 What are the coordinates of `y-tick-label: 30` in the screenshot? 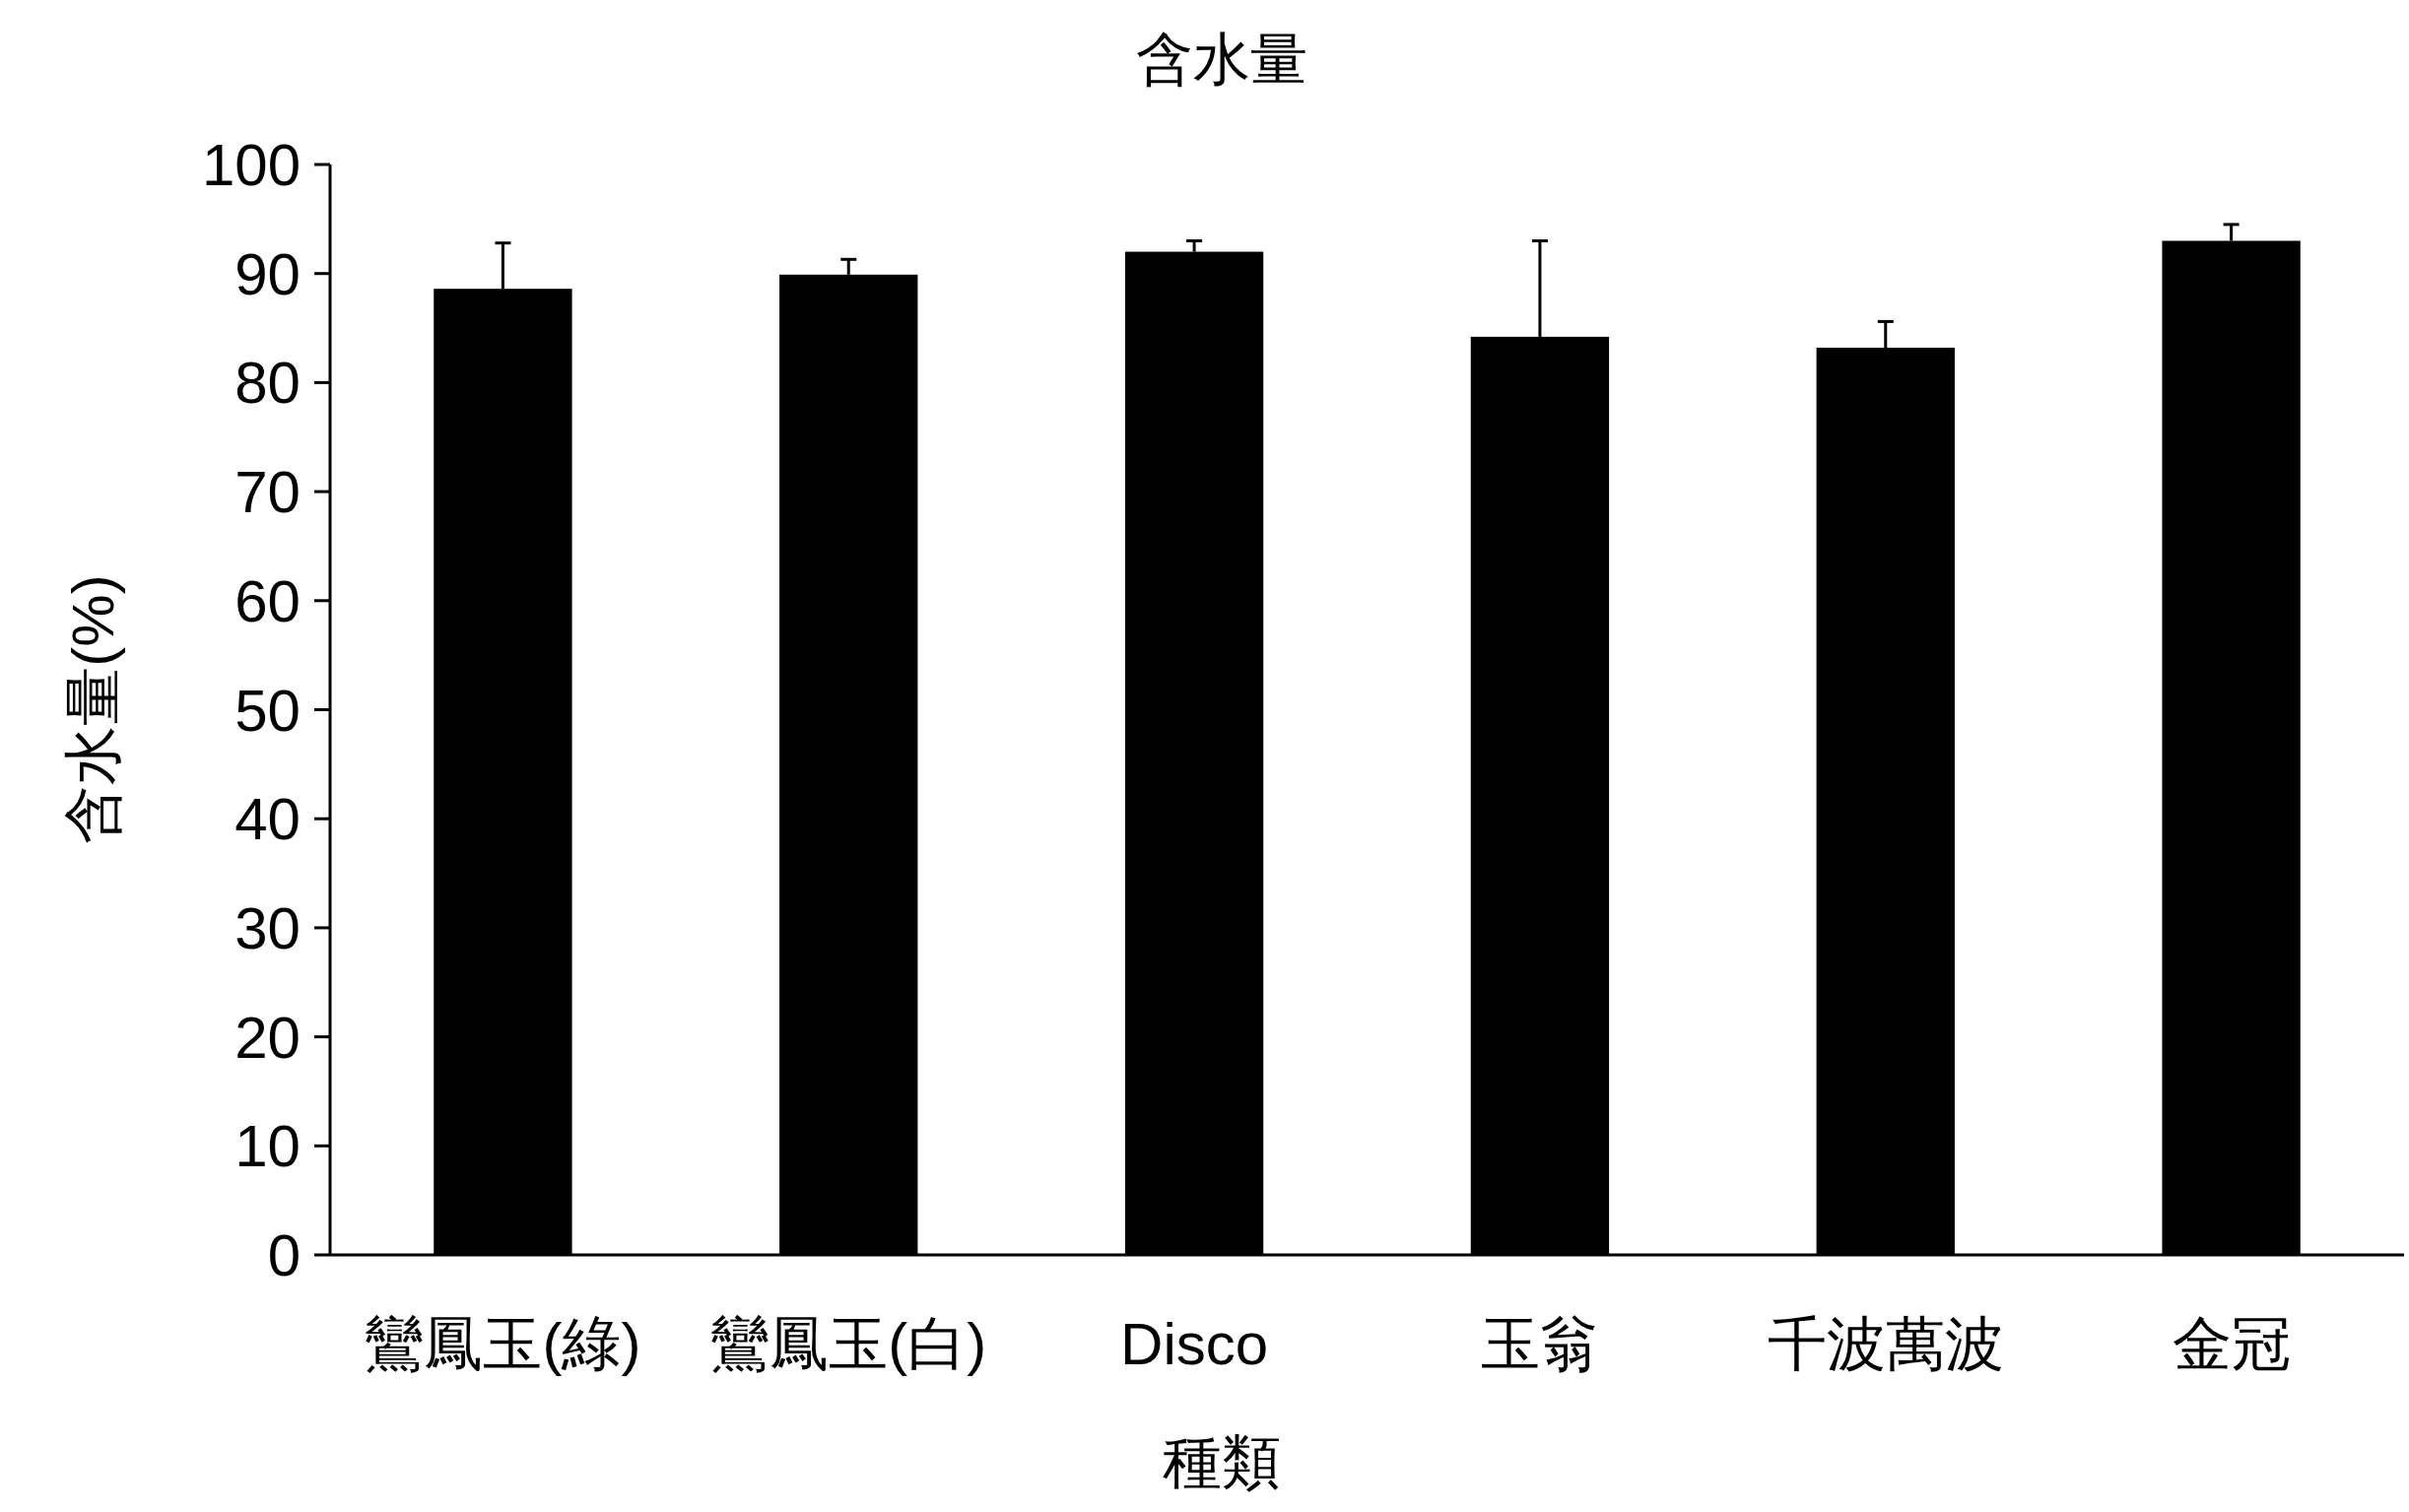 It's located at (267, 927).